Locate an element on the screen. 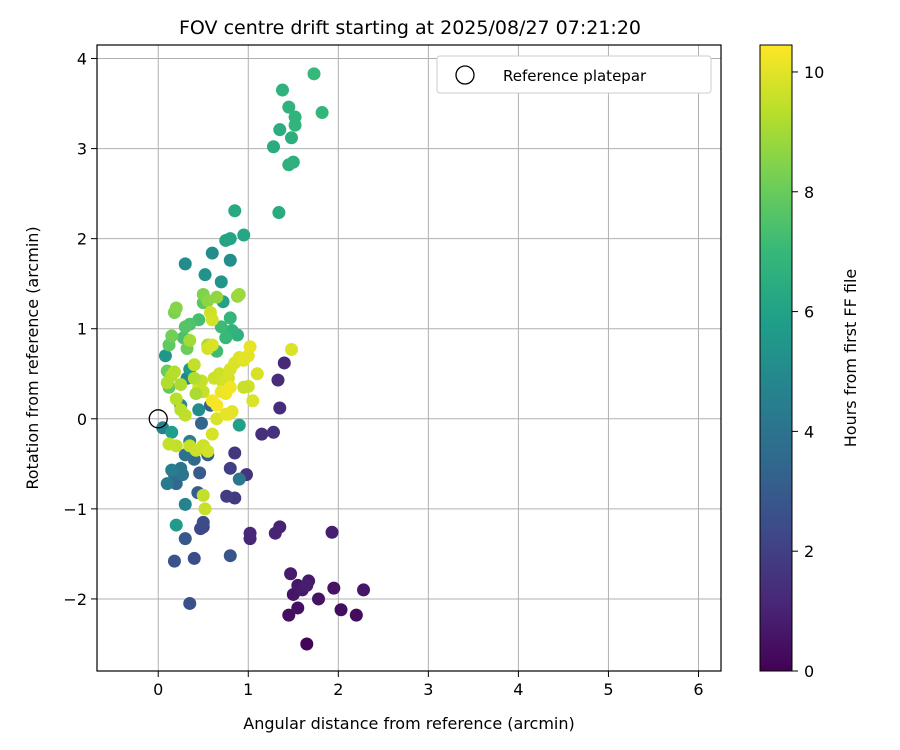 The image size is (900, 750). y-tick-label: 3 is located at coordinates (82, 149).